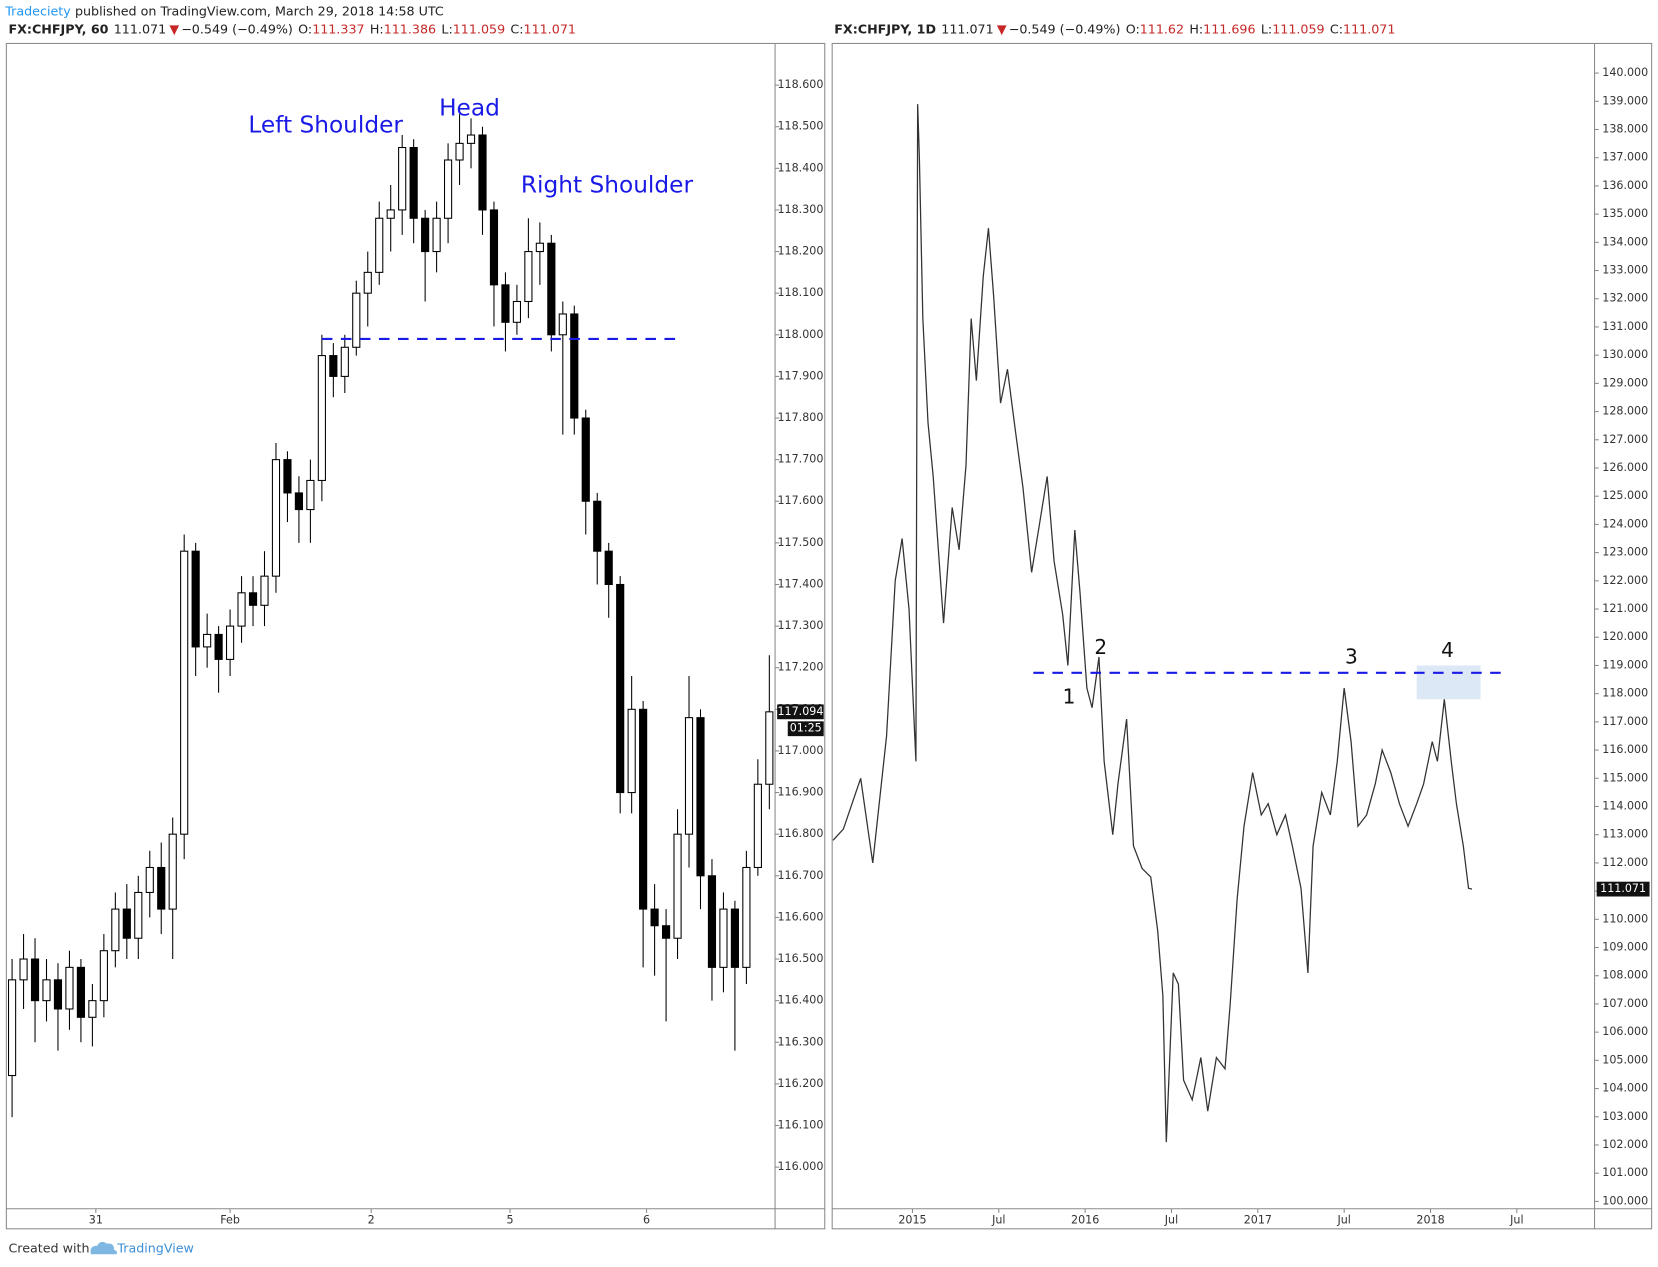 The image size is (1658, 1267). What do you see at coordinates (469, 108) in the screenshot?
I see `pattern-label: Head` at bounding box center [469, 108].